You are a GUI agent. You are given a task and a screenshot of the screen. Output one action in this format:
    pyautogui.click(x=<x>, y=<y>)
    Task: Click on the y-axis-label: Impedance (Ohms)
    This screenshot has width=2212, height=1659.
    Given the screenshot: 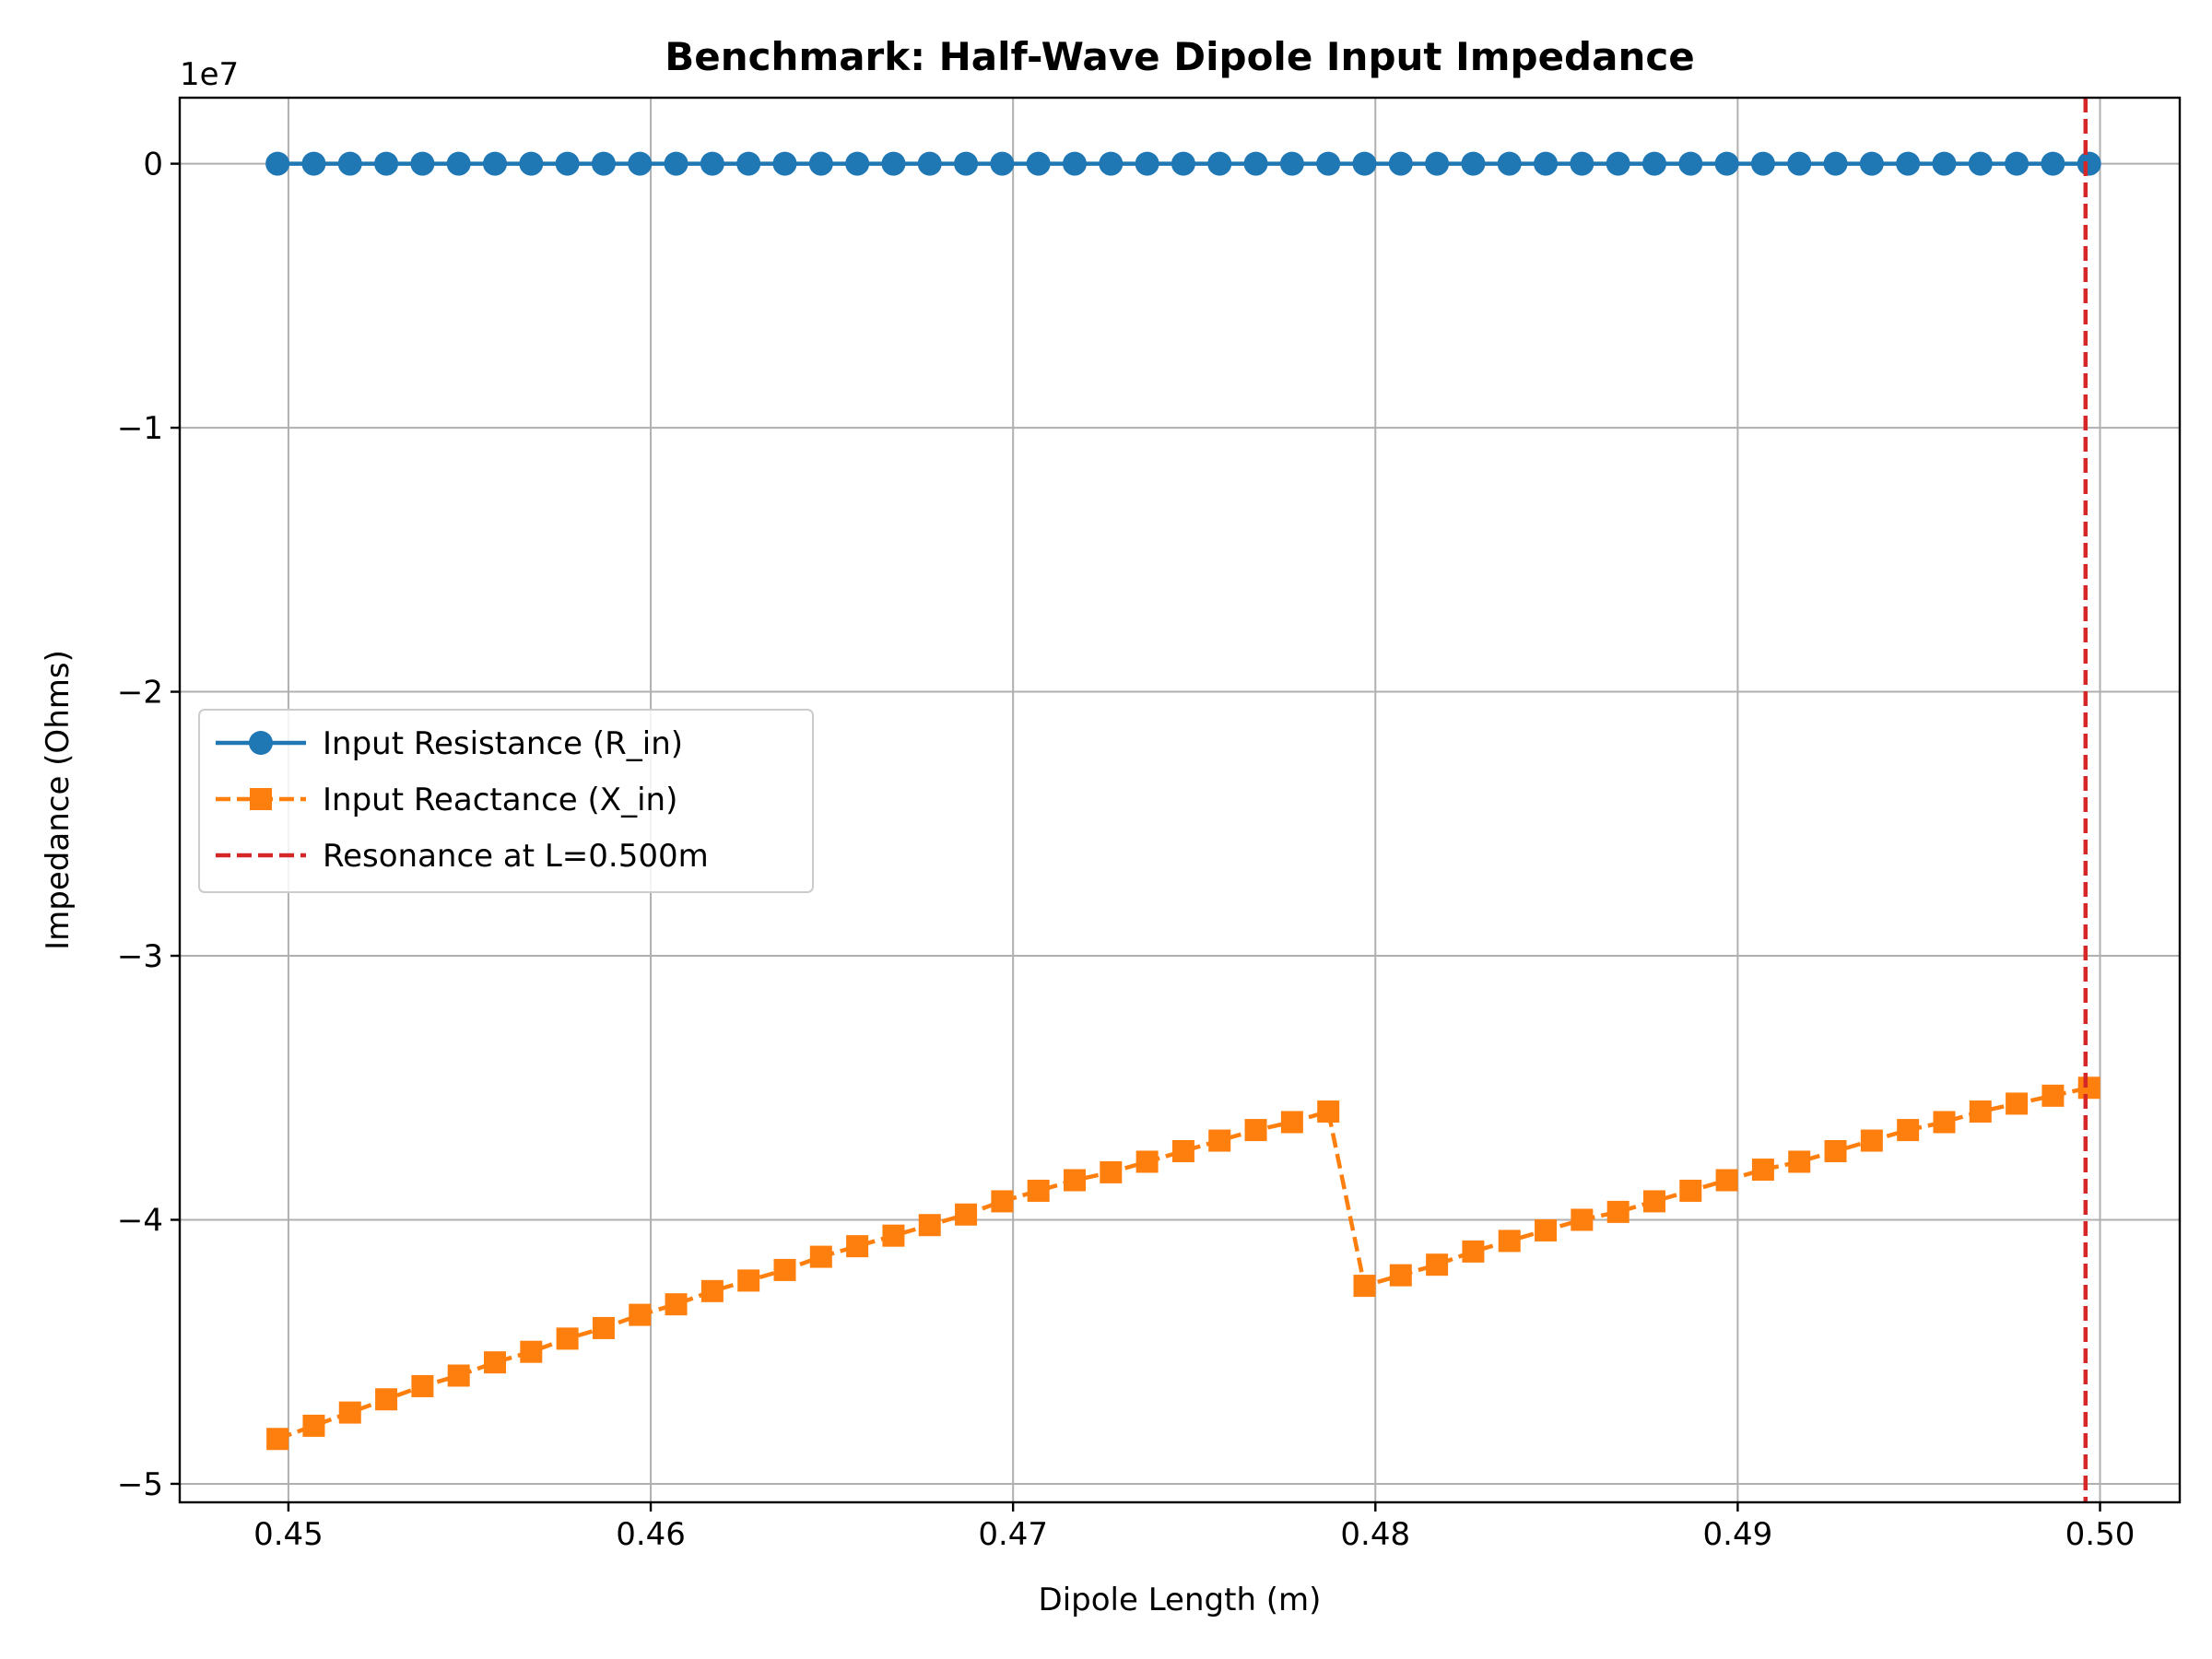 What is the action you would take?
    pyautogui.click(x=58, y=800)
    